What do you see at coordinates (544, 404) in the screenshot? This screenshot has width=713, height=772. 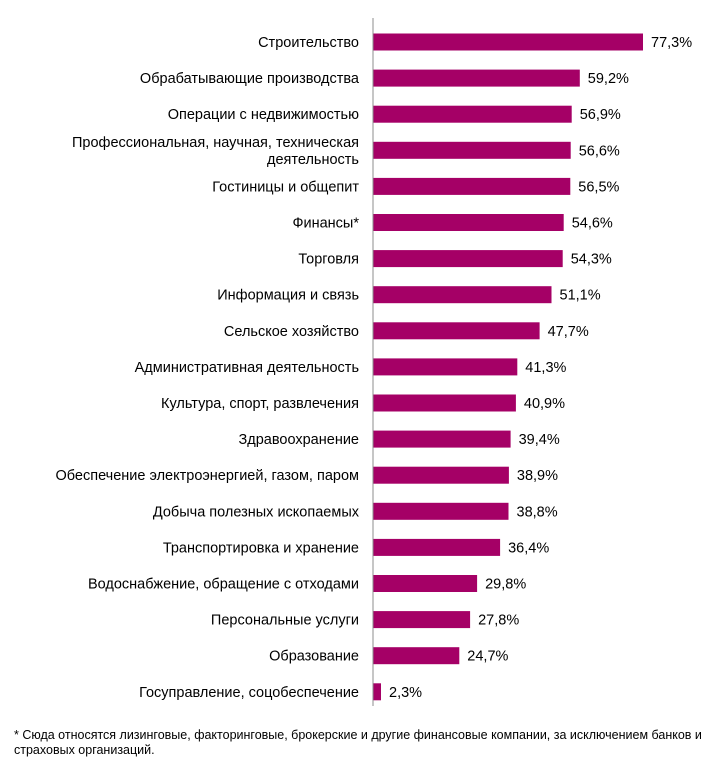 I see `data-label: 40,9%` at bounding box center [544, 404].